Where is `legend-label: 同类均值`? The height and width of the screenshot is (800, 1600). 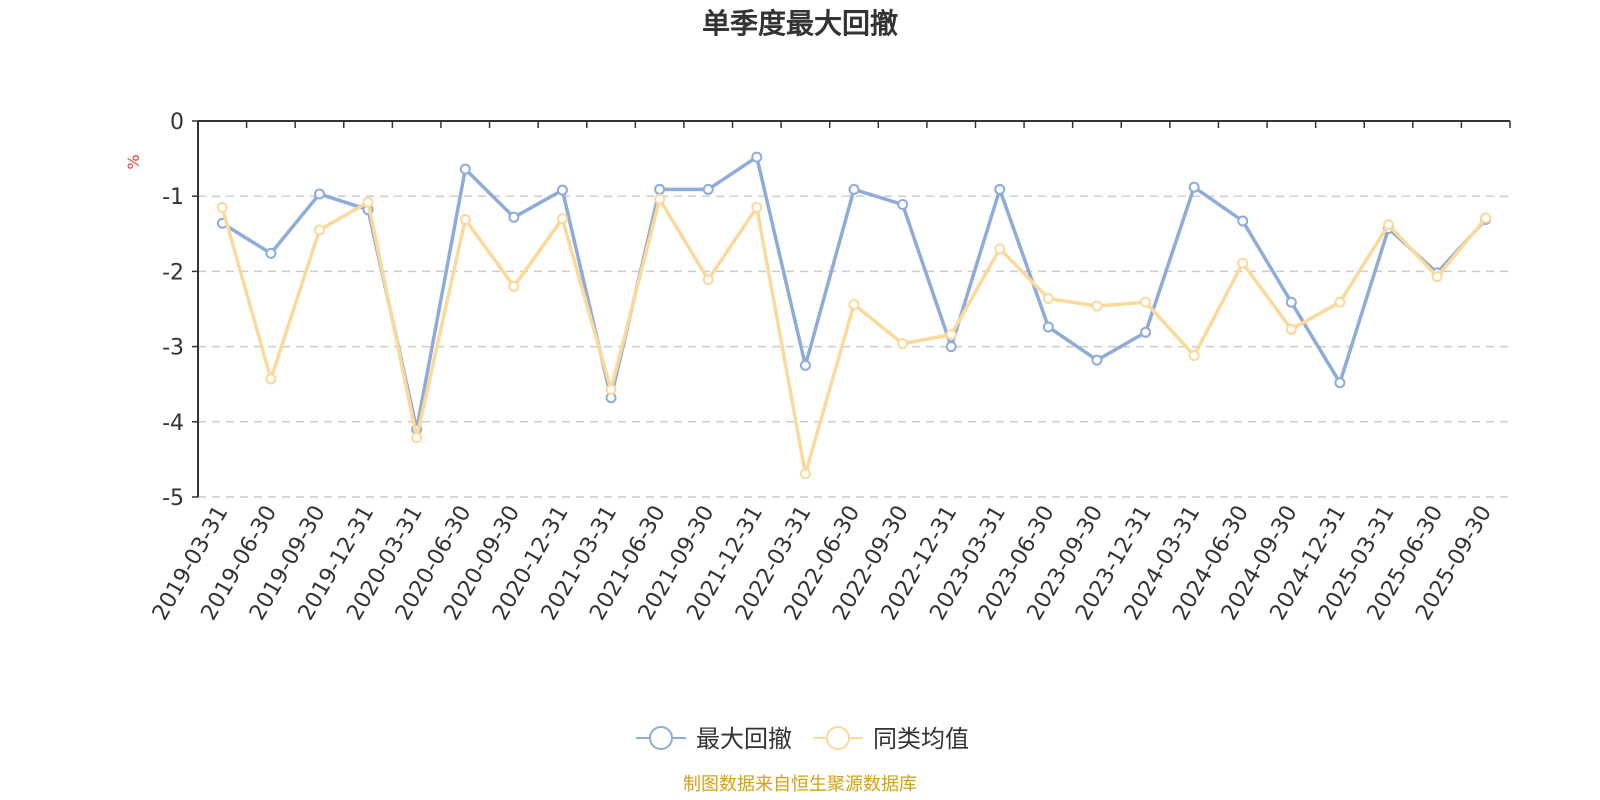 legend-label: 同类均值 is located at coordinates (921, 739).